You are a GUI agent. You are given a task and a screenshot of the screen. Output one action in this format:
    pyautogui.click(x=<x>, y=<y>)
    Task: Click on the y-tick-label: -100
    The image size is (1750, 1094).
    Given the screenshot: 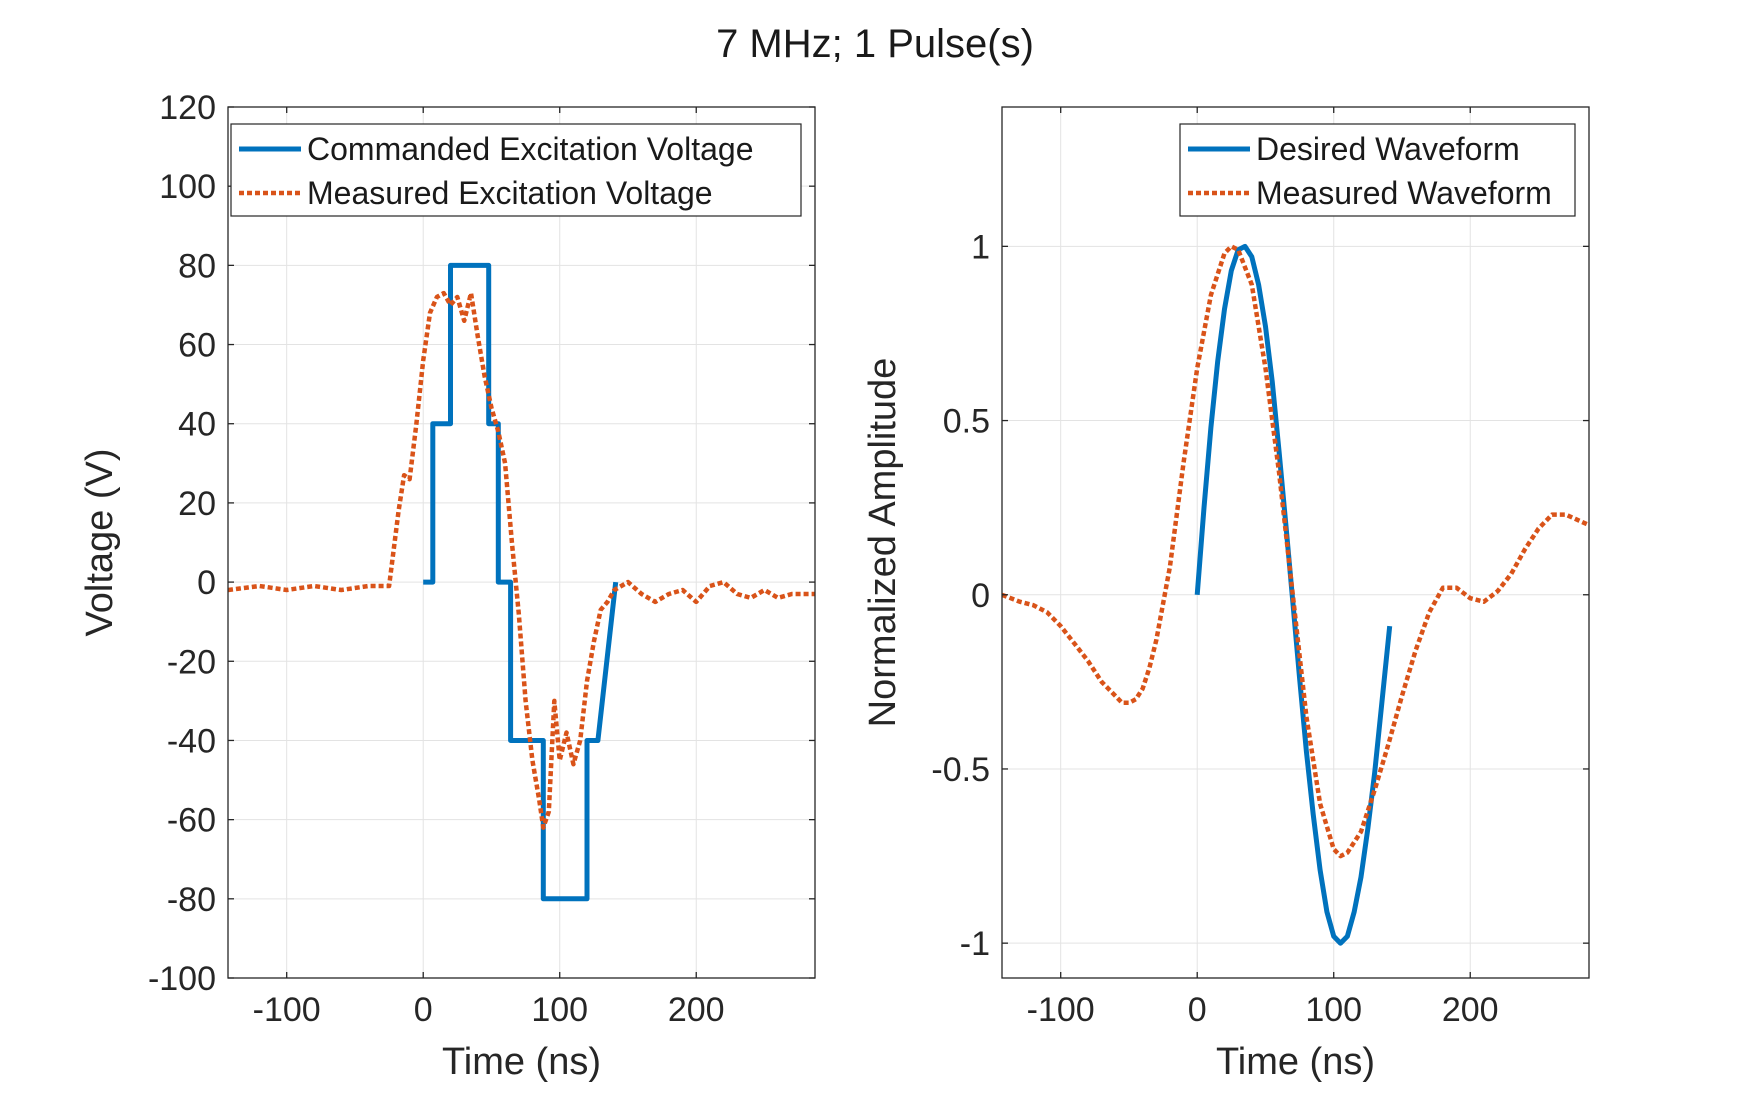 What is the action you would take?
    pyautogui.click(x=182, y=979)
    